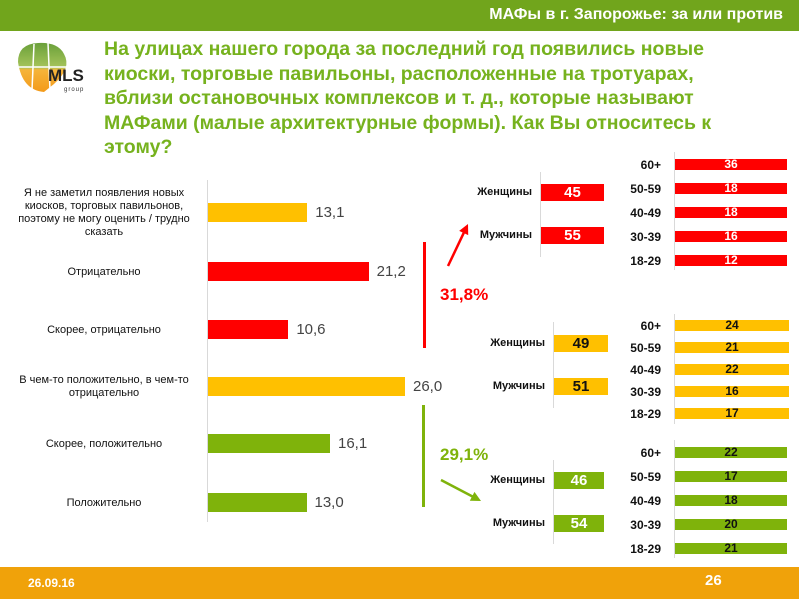  What do you see at coordinates (74, 90) in the screenshot?
I see `svg-text: group` at bounding box center [74, 90].